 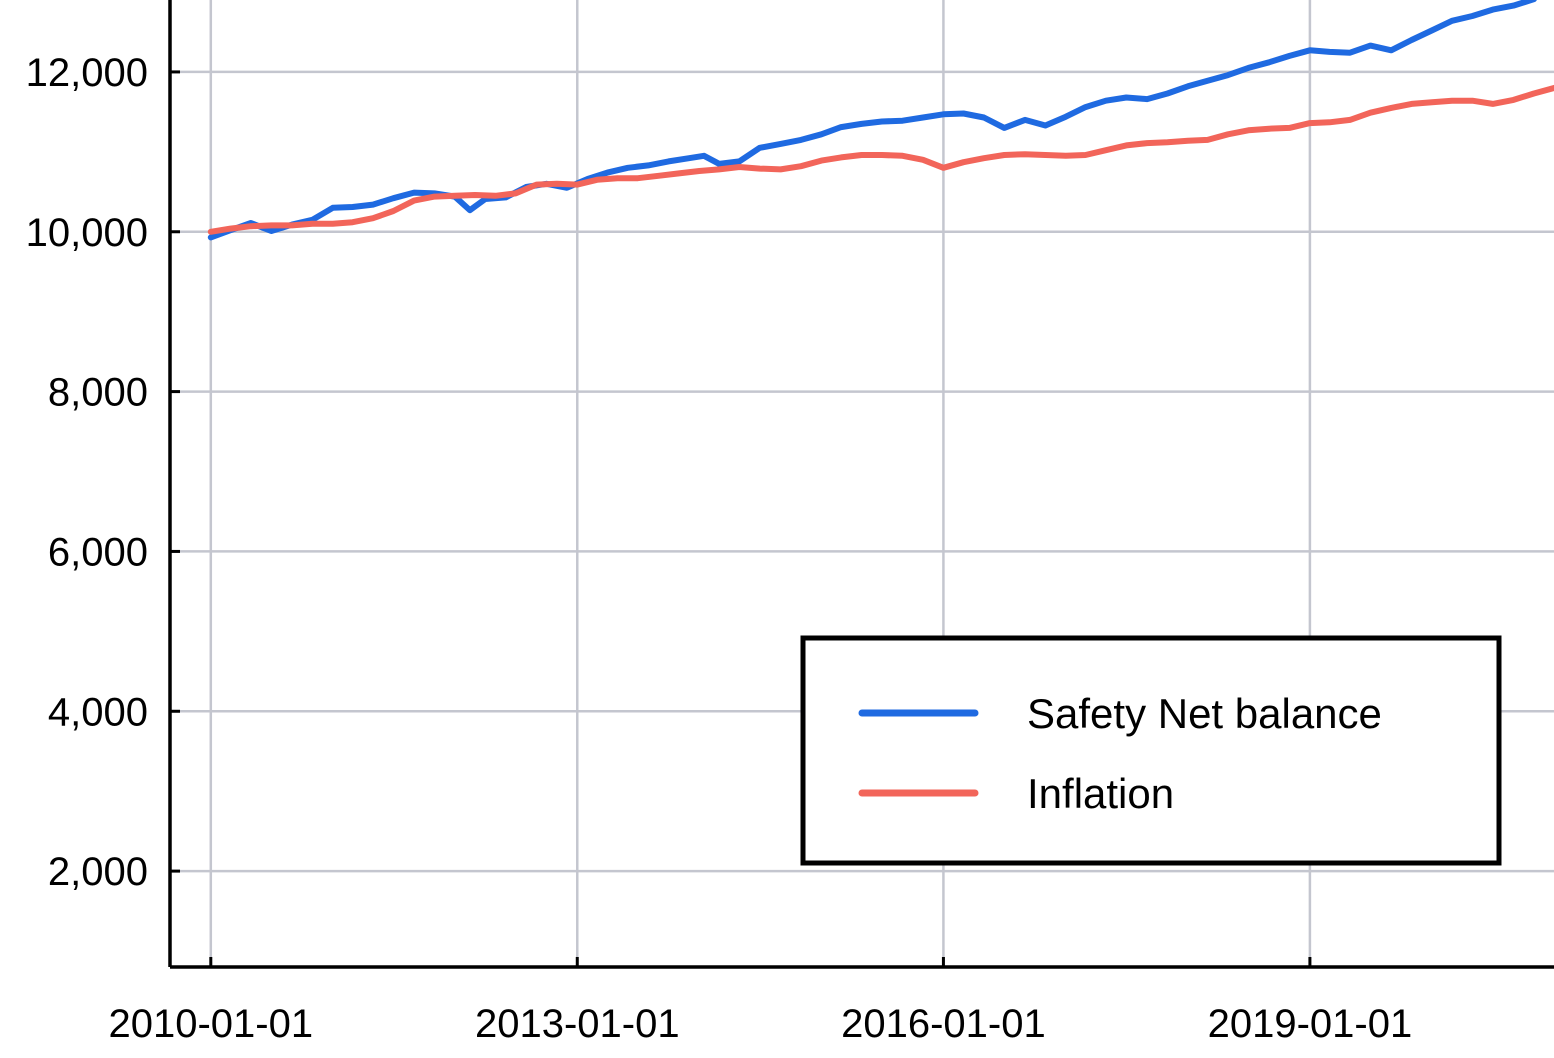 What do you see at coordinates (1204, 713) in the screenshot?
I see `legend-label-safety-net-balance: Safety Net balance` at bounding box center [1204, 713].